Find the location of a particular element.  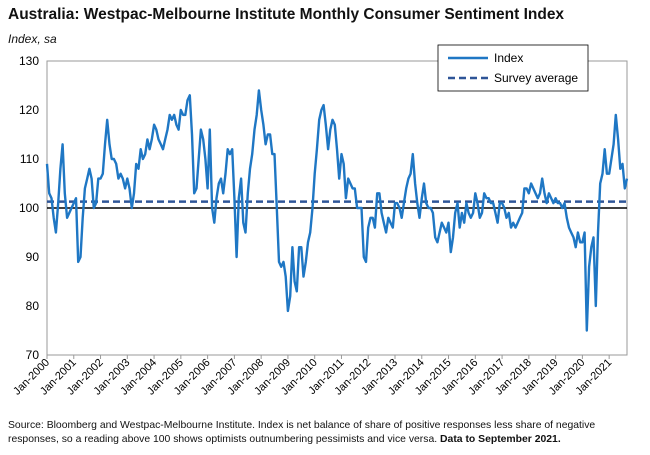

y-tick-label: 130 is located at coordinates (29, 61).